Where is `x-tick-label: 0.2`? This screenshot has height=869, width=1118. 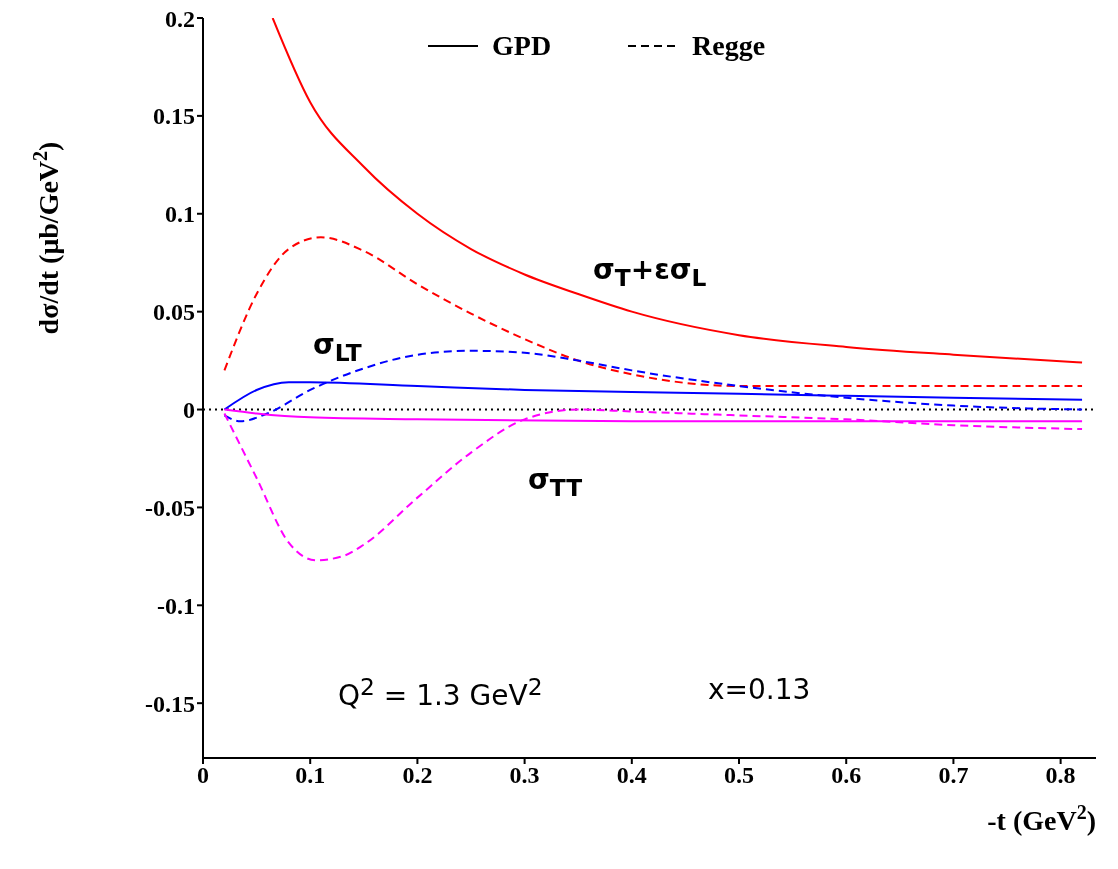 x-tick-label: 0.2 is located at coordinates (417, 775).